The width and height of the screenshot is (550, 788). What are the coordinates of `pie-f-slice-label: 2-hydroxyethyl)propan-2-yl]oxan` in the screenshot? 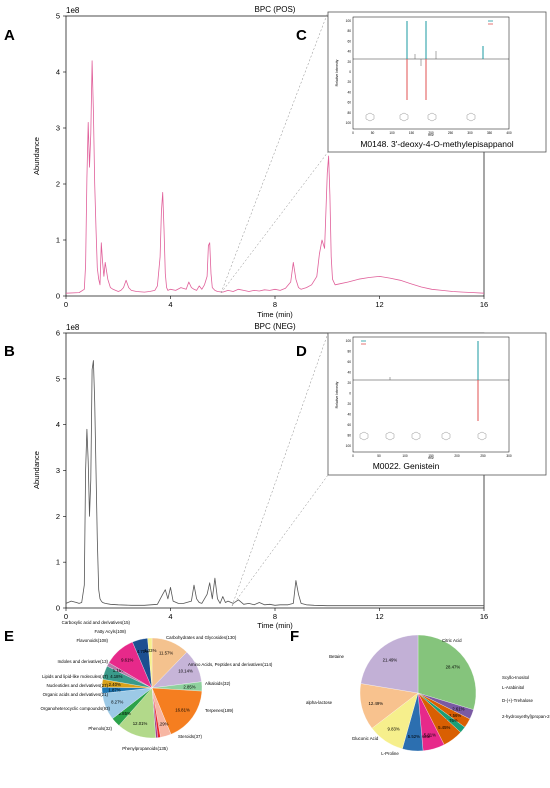 It's located at (526, 716).